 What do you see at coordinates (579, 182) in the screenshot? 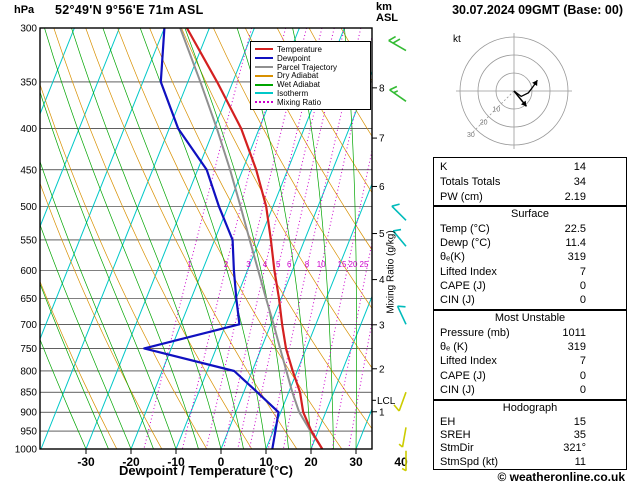
I see `stat-value: 34` at bounding box center [579, 182].